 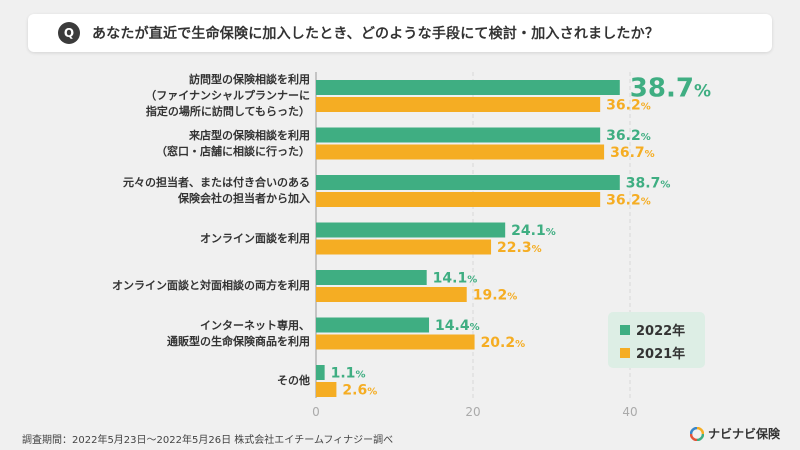 I want to click on data-label-2022-4: 14.1%, so click(x=455, y=279).